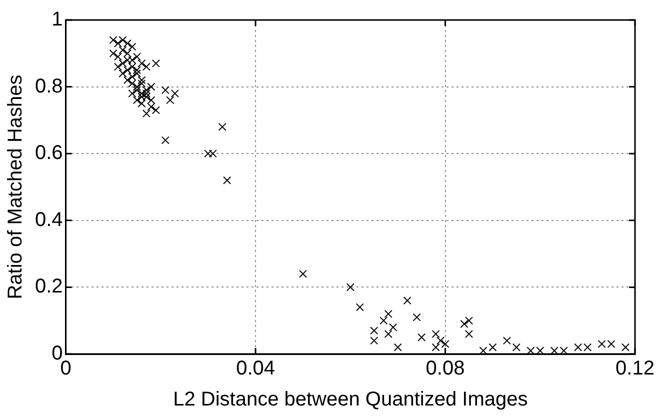  Describe the element at coordinates (57, 19) in the screenshot. I see `y-tick-label: 1` at that location.